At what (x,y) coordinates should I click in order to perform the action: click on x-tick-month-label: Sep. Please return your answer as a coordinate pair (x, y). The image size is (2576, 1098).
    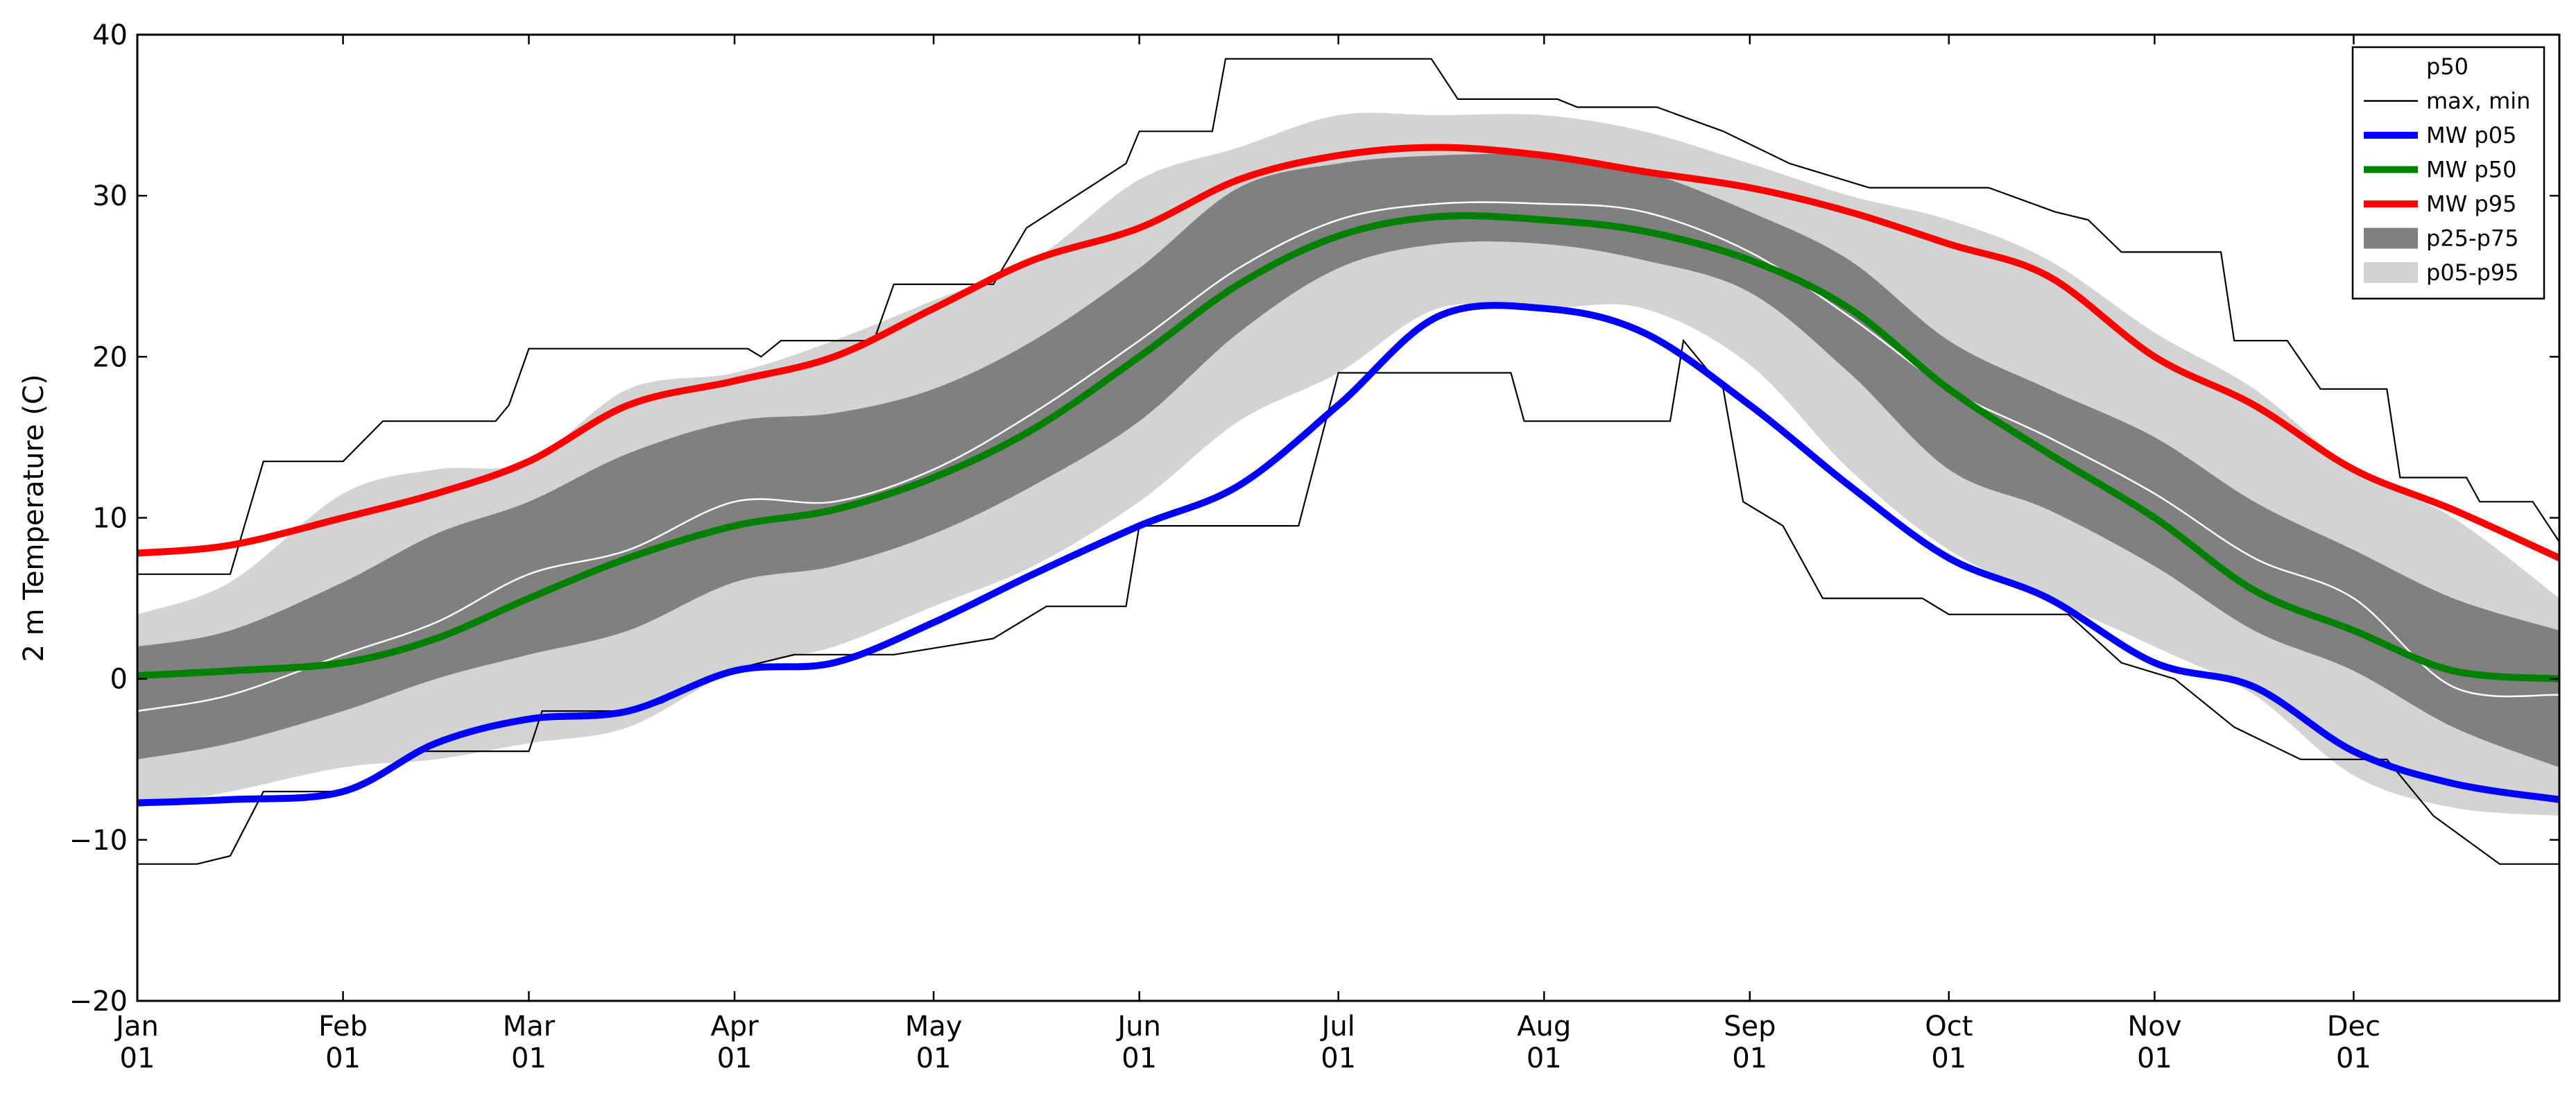
    Looking at the image, I should click on (1750, 1027).